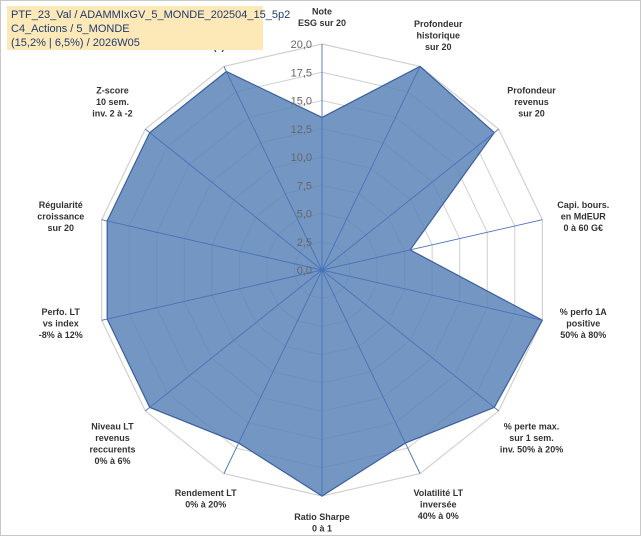  Describe the element at coordinates (301, 130) in the screenshot. I see `tick-label: 12,5` at that location.